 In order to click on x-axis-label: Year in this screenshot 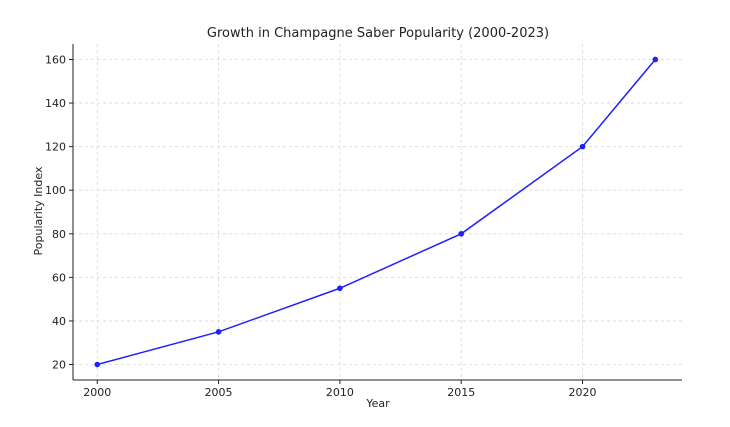, I will do `click(377, 403)`.